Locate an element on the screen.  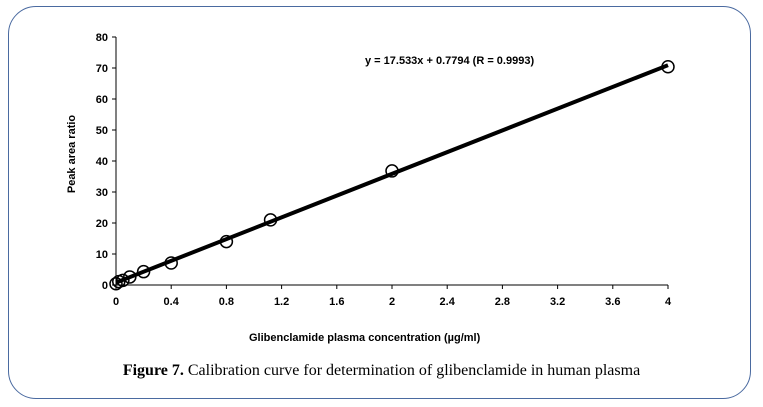
x-tick-label: 2.4 is located at coordinates (448, 302).